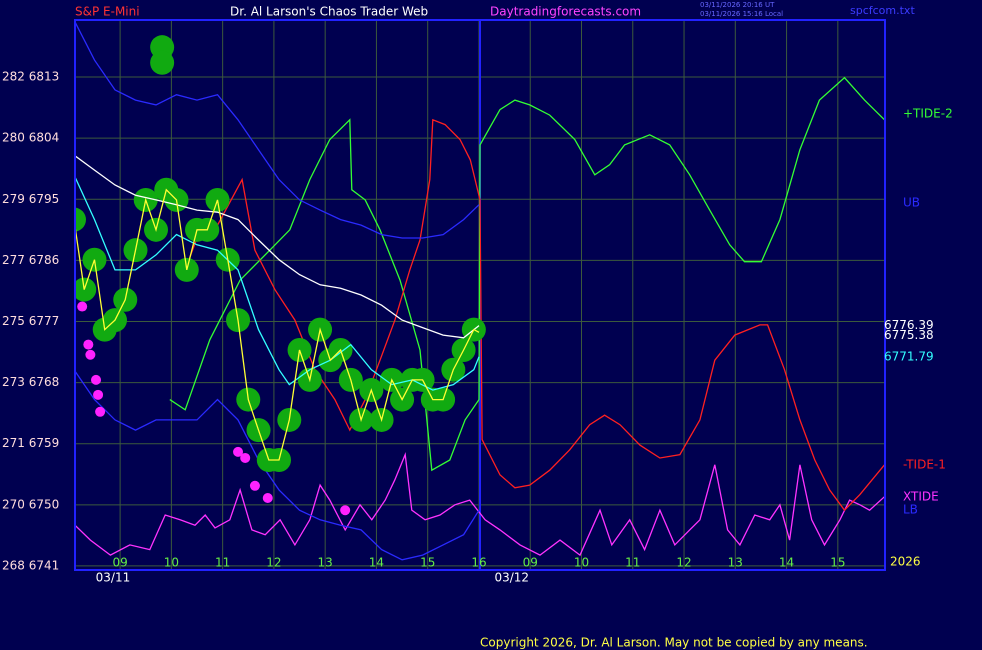 The width and height of the screenshot is (982, 650). Describe the element at coordinates (30, 260) in the screenshot. I see `y-tick-label: 277 6786` at that location.